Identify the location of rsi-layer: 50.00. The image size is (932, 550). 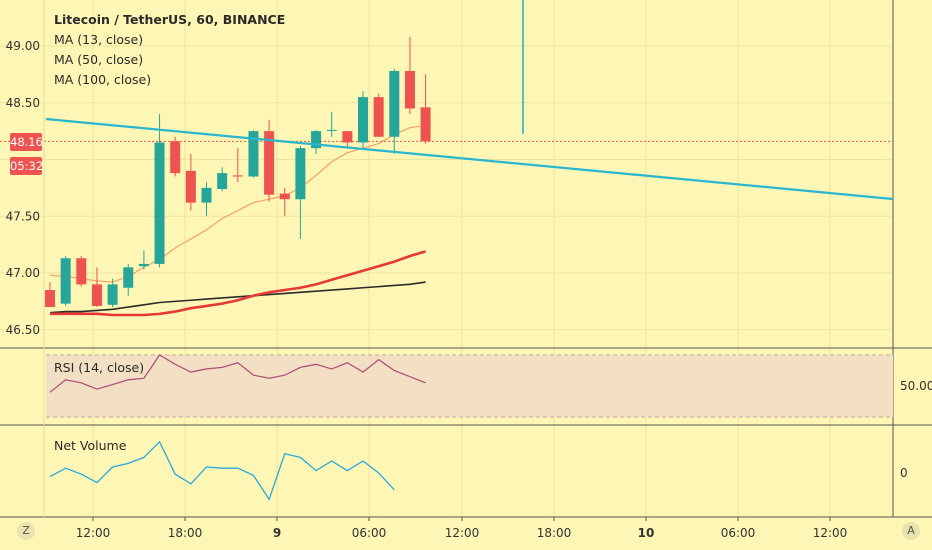
(489, 386).